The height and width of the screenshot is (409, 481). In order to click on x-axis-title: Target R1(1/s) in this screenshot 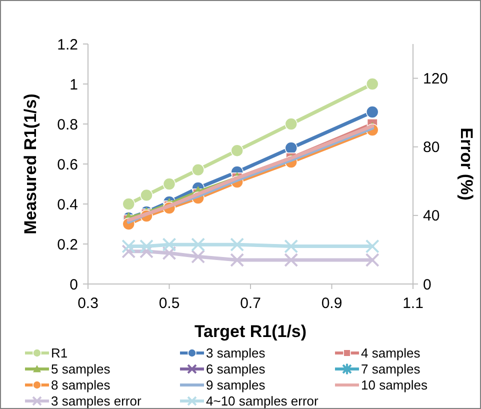, I will do `click(250, 331)`.